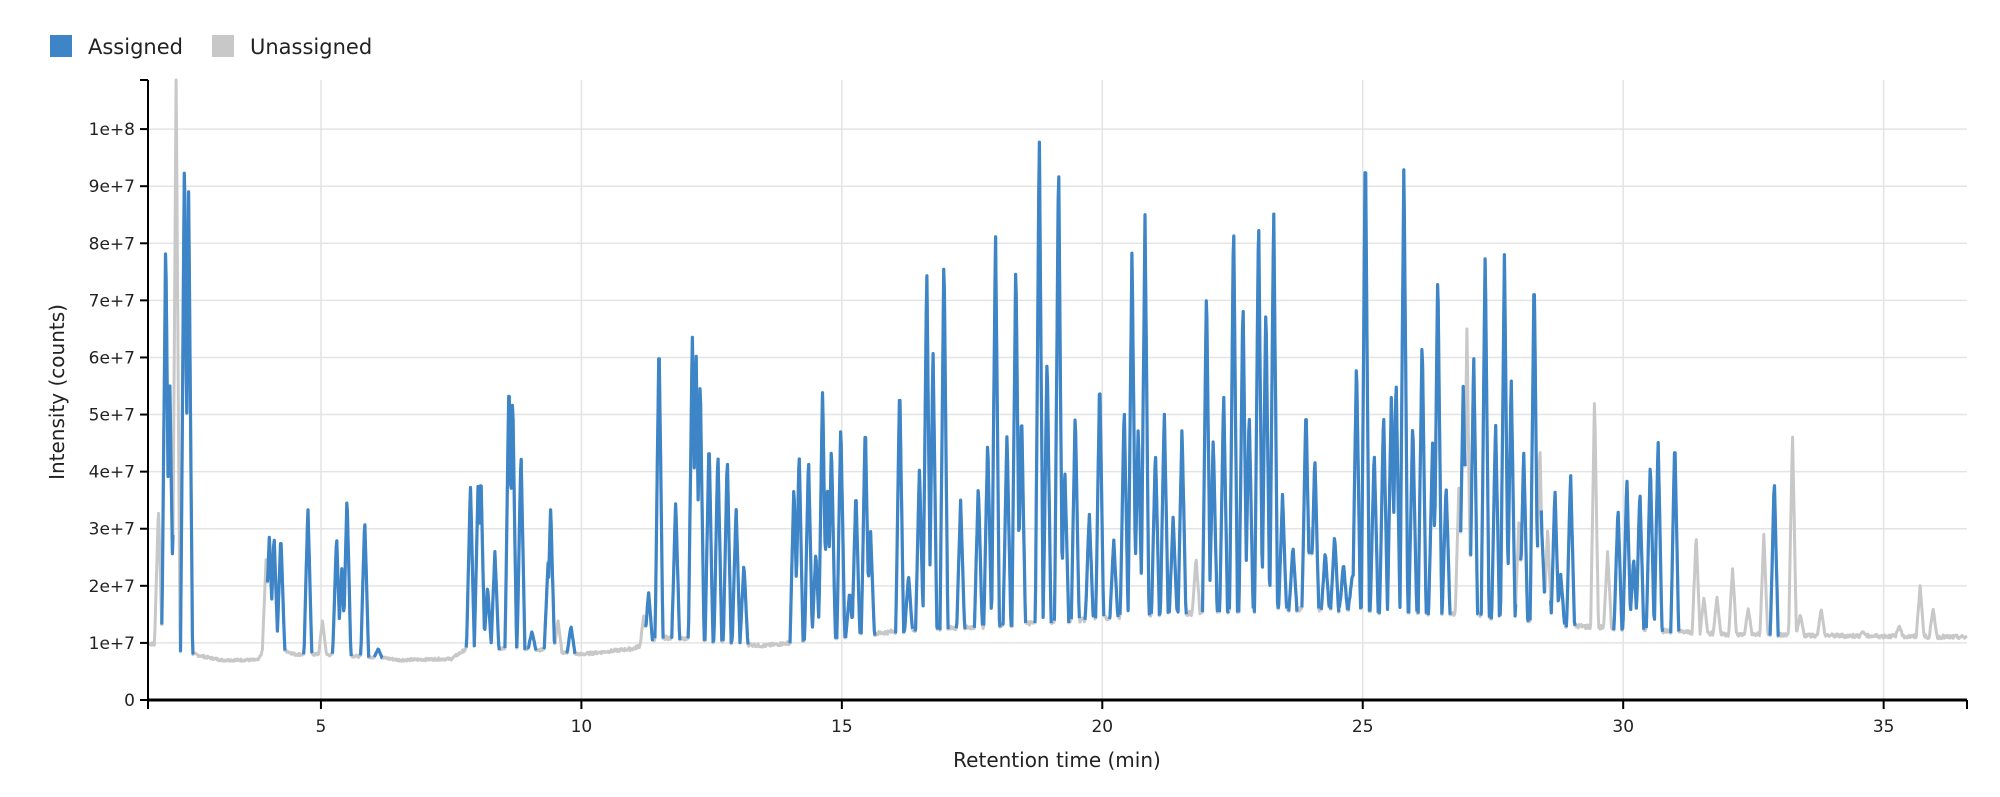 This screenshot has width=2000, height=797. Describe the element at coordinates (112, 358) in the screenshot. I see `y-tick-label: 6e+7` at that location.